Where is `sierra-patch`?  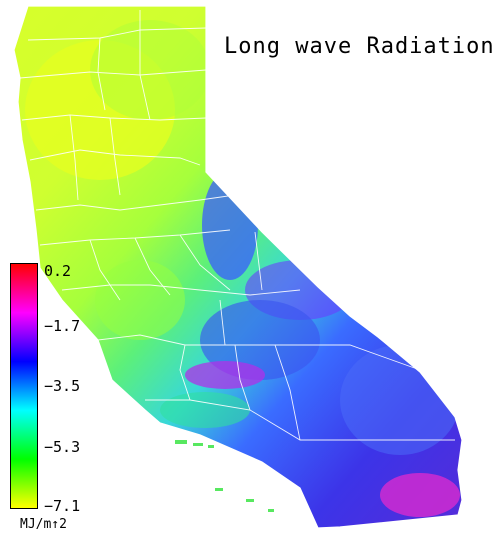
sierra-patch is located at coordinates (230, 225).